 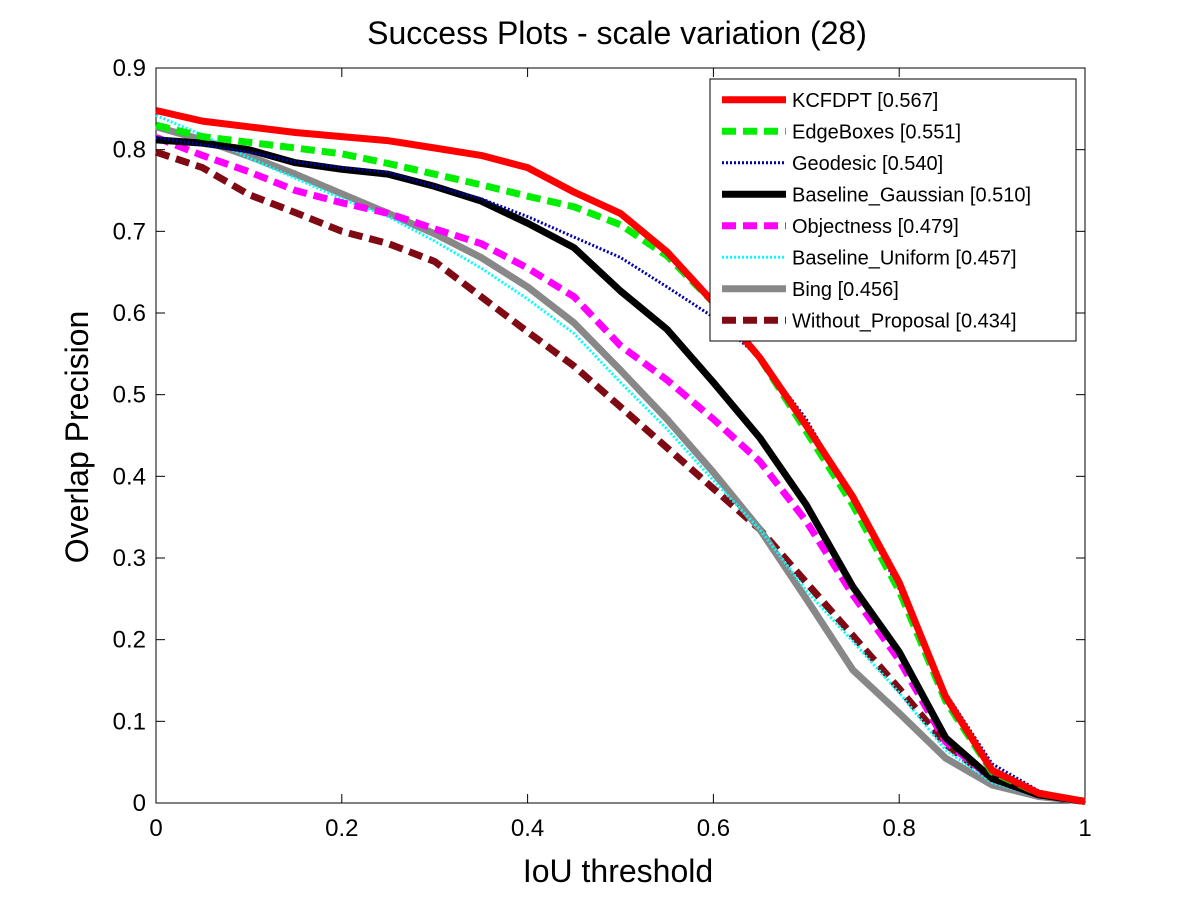 I want to click on legend-entry-label: Geodesic [0.540], so click(x=867, y=164).